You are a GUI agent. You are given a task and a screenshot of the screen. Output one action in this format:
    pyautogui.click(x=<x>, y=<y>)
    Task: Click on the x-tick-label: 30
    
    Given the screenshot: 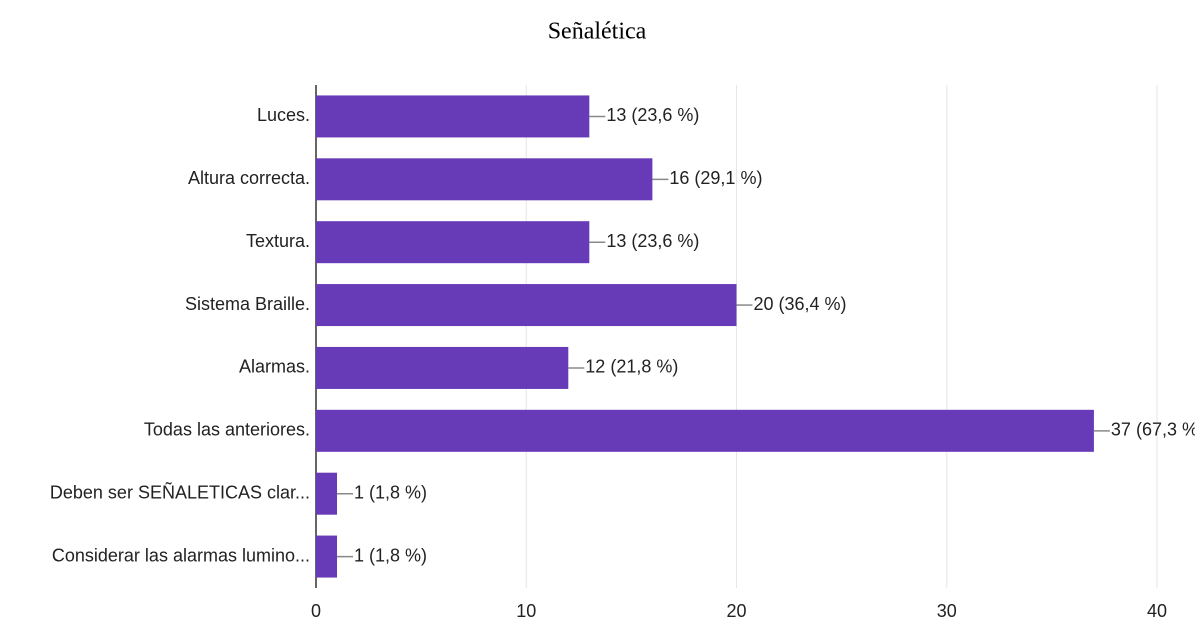 What is the action you would take?
    pyautogui.click(x=947, y=611)
    